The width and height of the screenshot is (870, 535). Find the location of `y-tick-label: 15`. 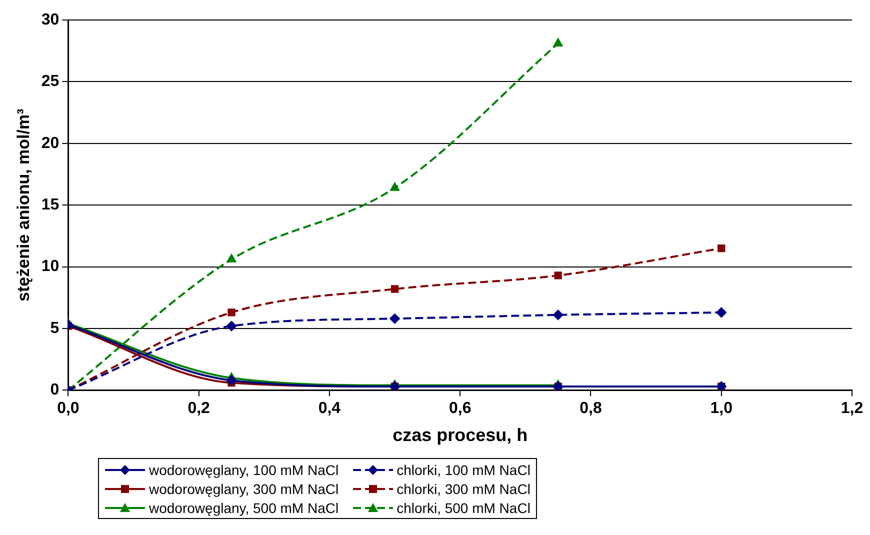

y-tick-label: 15 is located at coordinates (50, 205).